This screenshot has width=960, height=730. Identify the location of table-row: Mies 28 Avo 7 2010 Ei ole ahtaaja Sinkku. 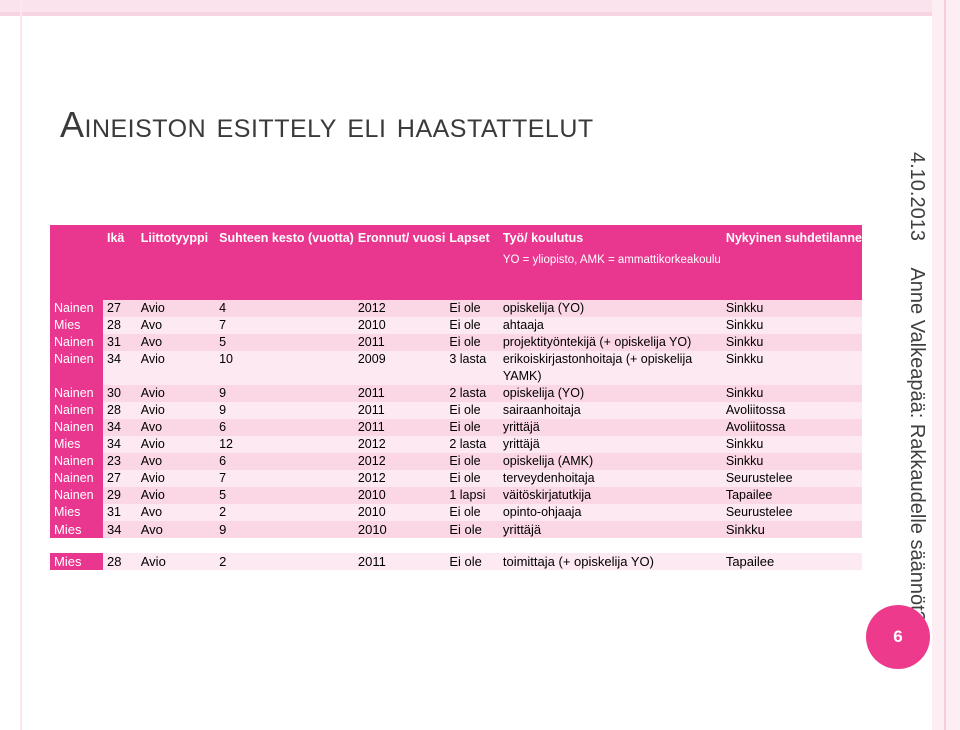
(456, 325).